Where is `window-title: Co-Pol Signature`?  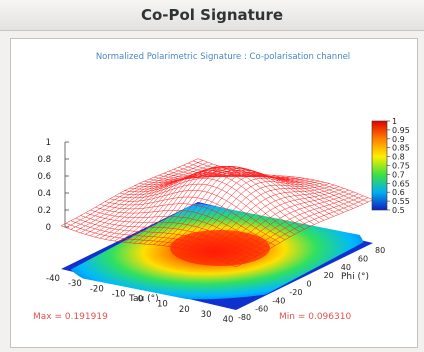 window-title: Co-Pol Signature is located at coordinates (212, 15).